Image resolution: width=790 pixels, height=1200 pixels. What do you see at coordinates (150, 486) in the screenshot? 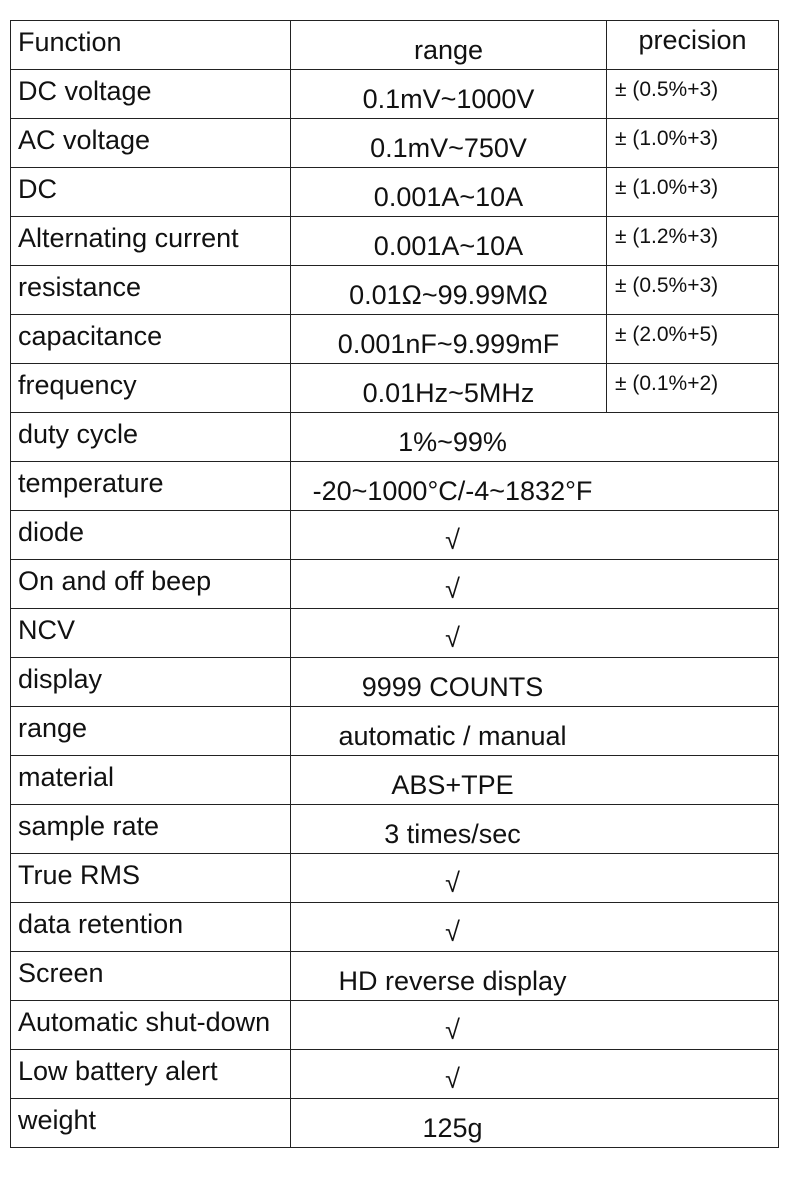
I see `function-cell: temperature` at bounding box center [150, 486].